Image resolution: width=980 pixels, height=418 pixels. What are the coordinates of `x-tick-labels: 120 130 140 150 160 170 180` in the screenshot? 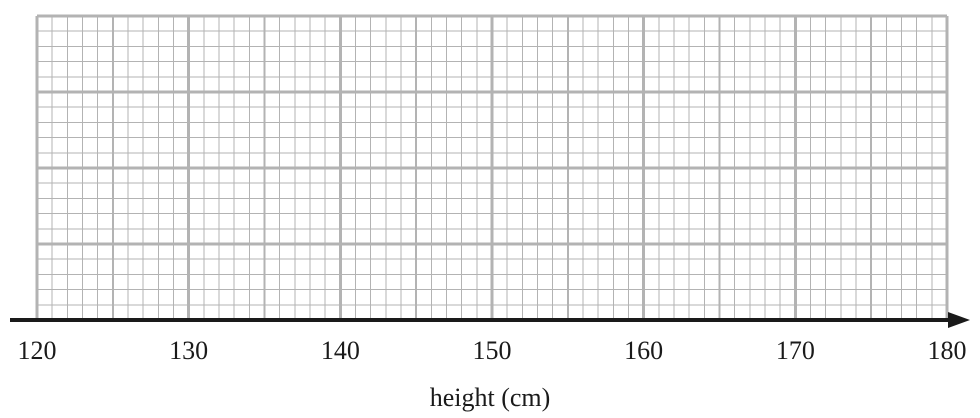 It's located at (492, 350).